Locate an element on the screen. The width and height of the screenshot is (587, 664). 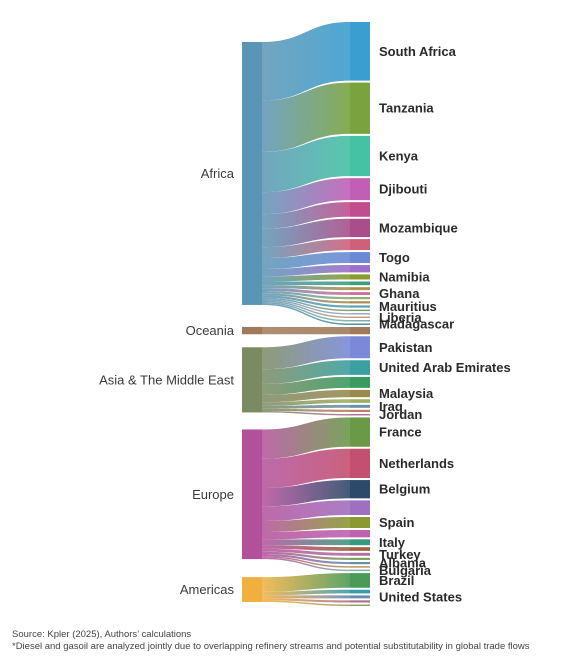
target-node-turkey is located at coordinates (360, 554).